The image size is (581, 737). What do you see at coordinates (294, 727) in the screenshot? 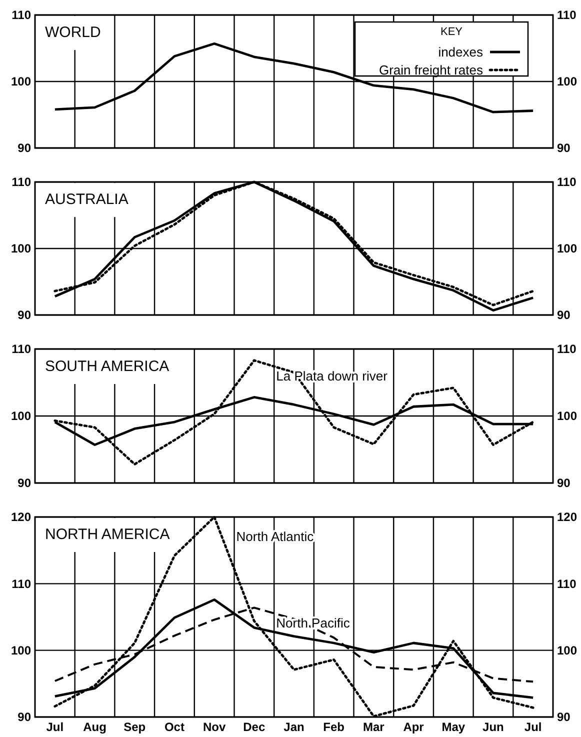
I see `x-tick-label: Jan` at bounding box center [294, 727].